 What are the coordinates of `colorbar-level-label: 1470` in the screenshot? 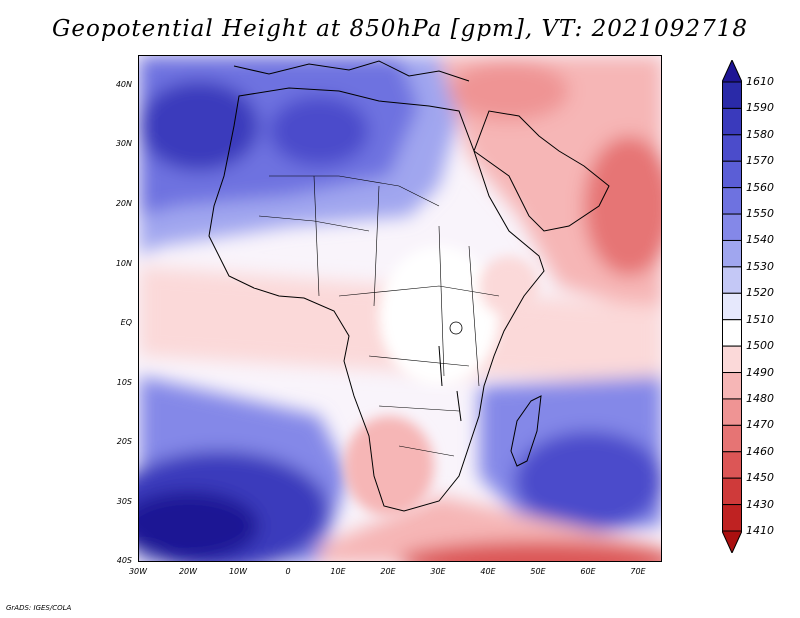 It's located at (760, 425).